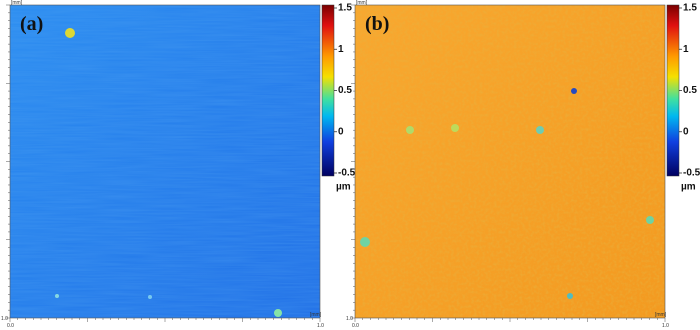 This screenshot has height=330, width=700. Describe the element at coordinates (377, 24) in the screenshot. I see `panel-label: (b)` at that location.